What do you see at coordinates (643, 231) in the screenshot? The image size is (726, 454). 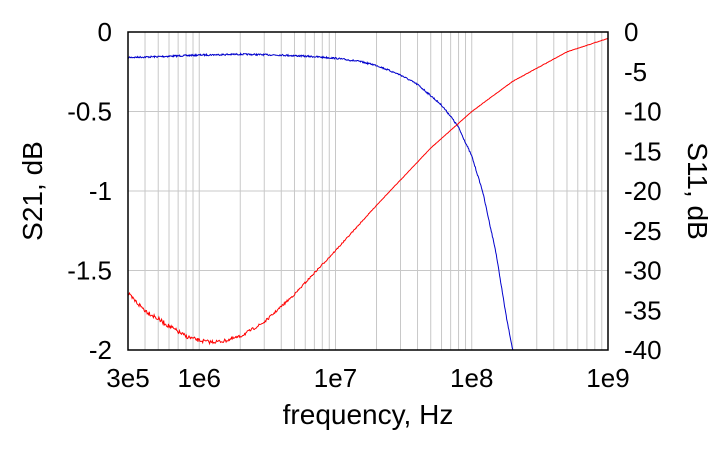 I see `y-right-tick-label: -25` at bounding box center [643, 231].